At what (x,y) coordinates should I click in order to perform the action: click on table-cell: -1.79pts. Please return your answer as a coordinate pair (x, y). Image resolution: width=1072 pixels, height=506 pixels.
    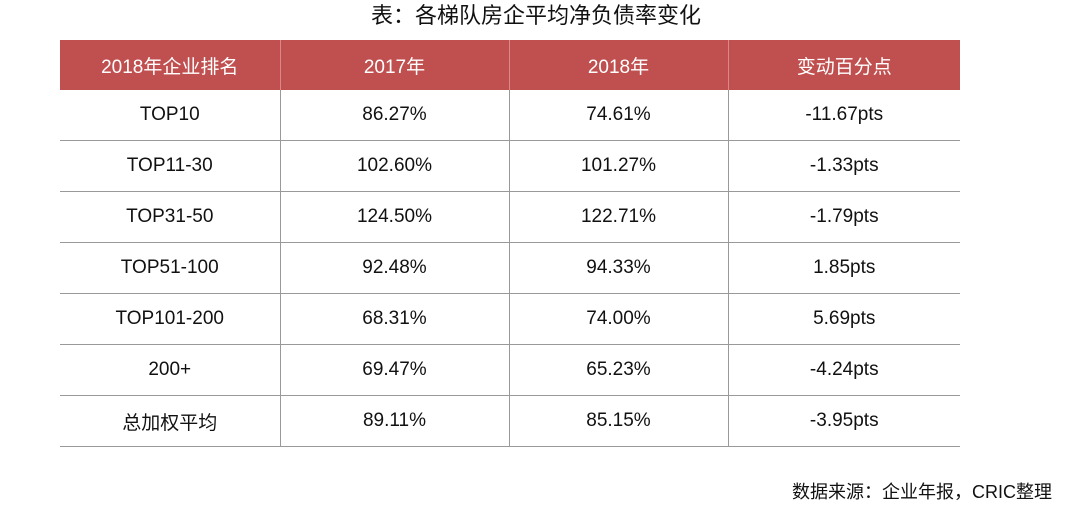
    Looking at the image, I should click on (843, 217).